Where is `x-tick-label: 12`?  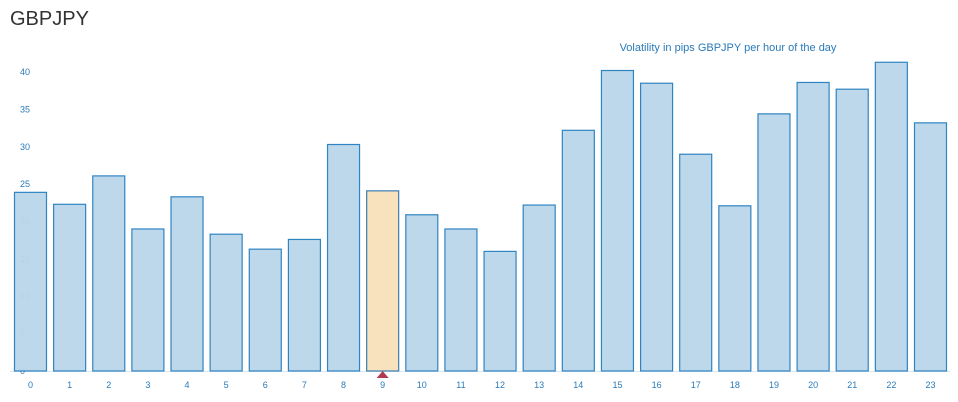 x-tick-label: 12 is located at coordinates (500, 385).